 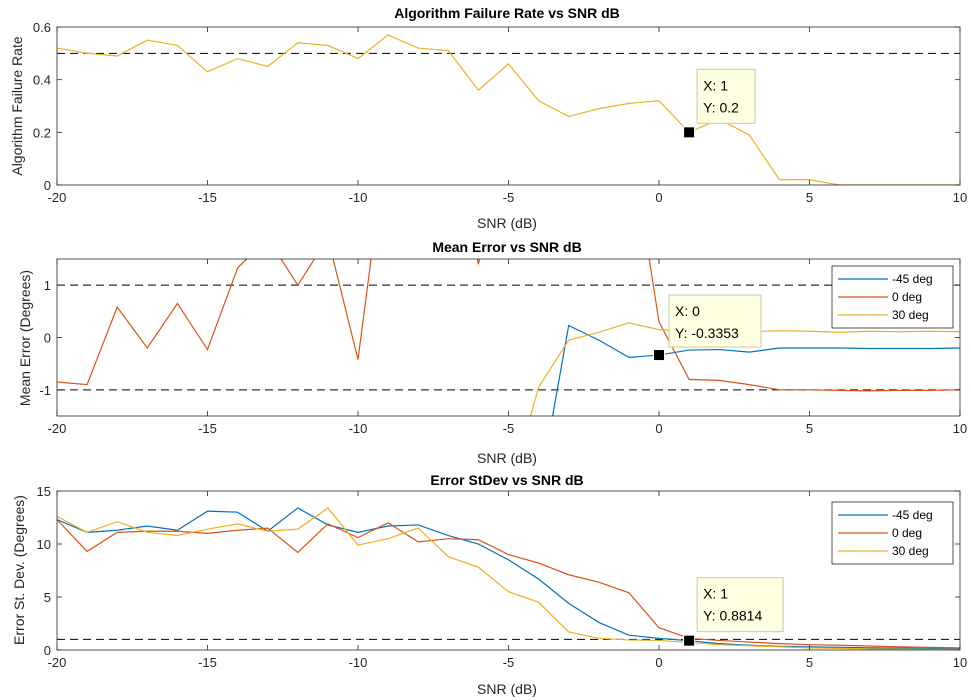 I want to click on panel-title: Algorithm Failure Rate vs SNR dB, so click(x=507, y=13).